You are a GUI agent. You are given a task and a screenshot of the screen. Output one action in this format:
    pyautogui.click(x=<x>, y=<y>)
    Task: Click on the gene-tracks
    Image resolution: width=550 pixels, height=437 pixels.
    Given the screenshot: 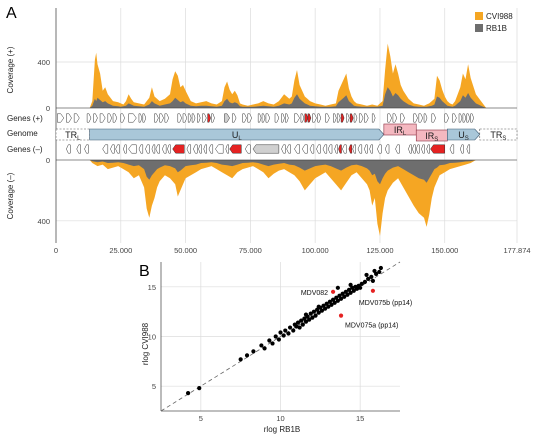 What is the action you would take?
    pyautogui.click(x=265, y=133)
    